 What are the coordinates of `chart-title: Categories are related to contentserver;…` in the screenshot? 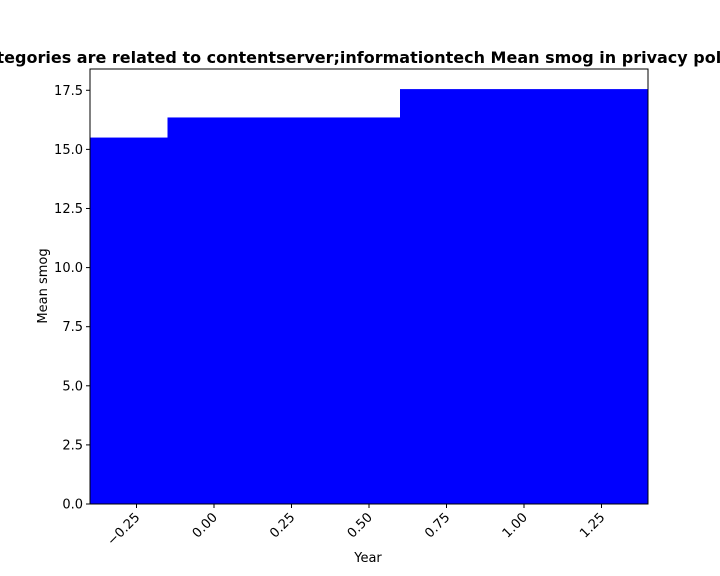 It's located at (360, 57).